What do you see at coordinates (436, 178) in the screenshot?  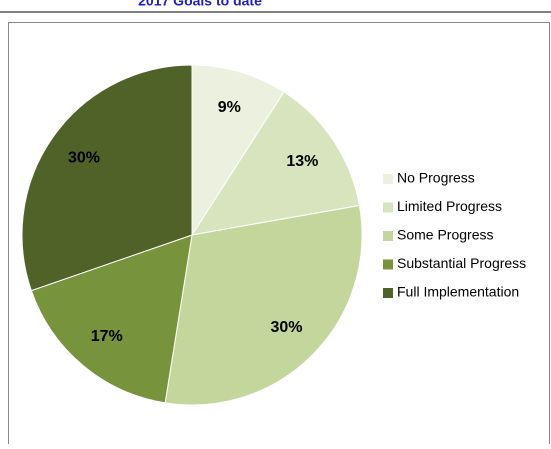 I see `legend-label: No Progress` at bounding box center [436, 178].